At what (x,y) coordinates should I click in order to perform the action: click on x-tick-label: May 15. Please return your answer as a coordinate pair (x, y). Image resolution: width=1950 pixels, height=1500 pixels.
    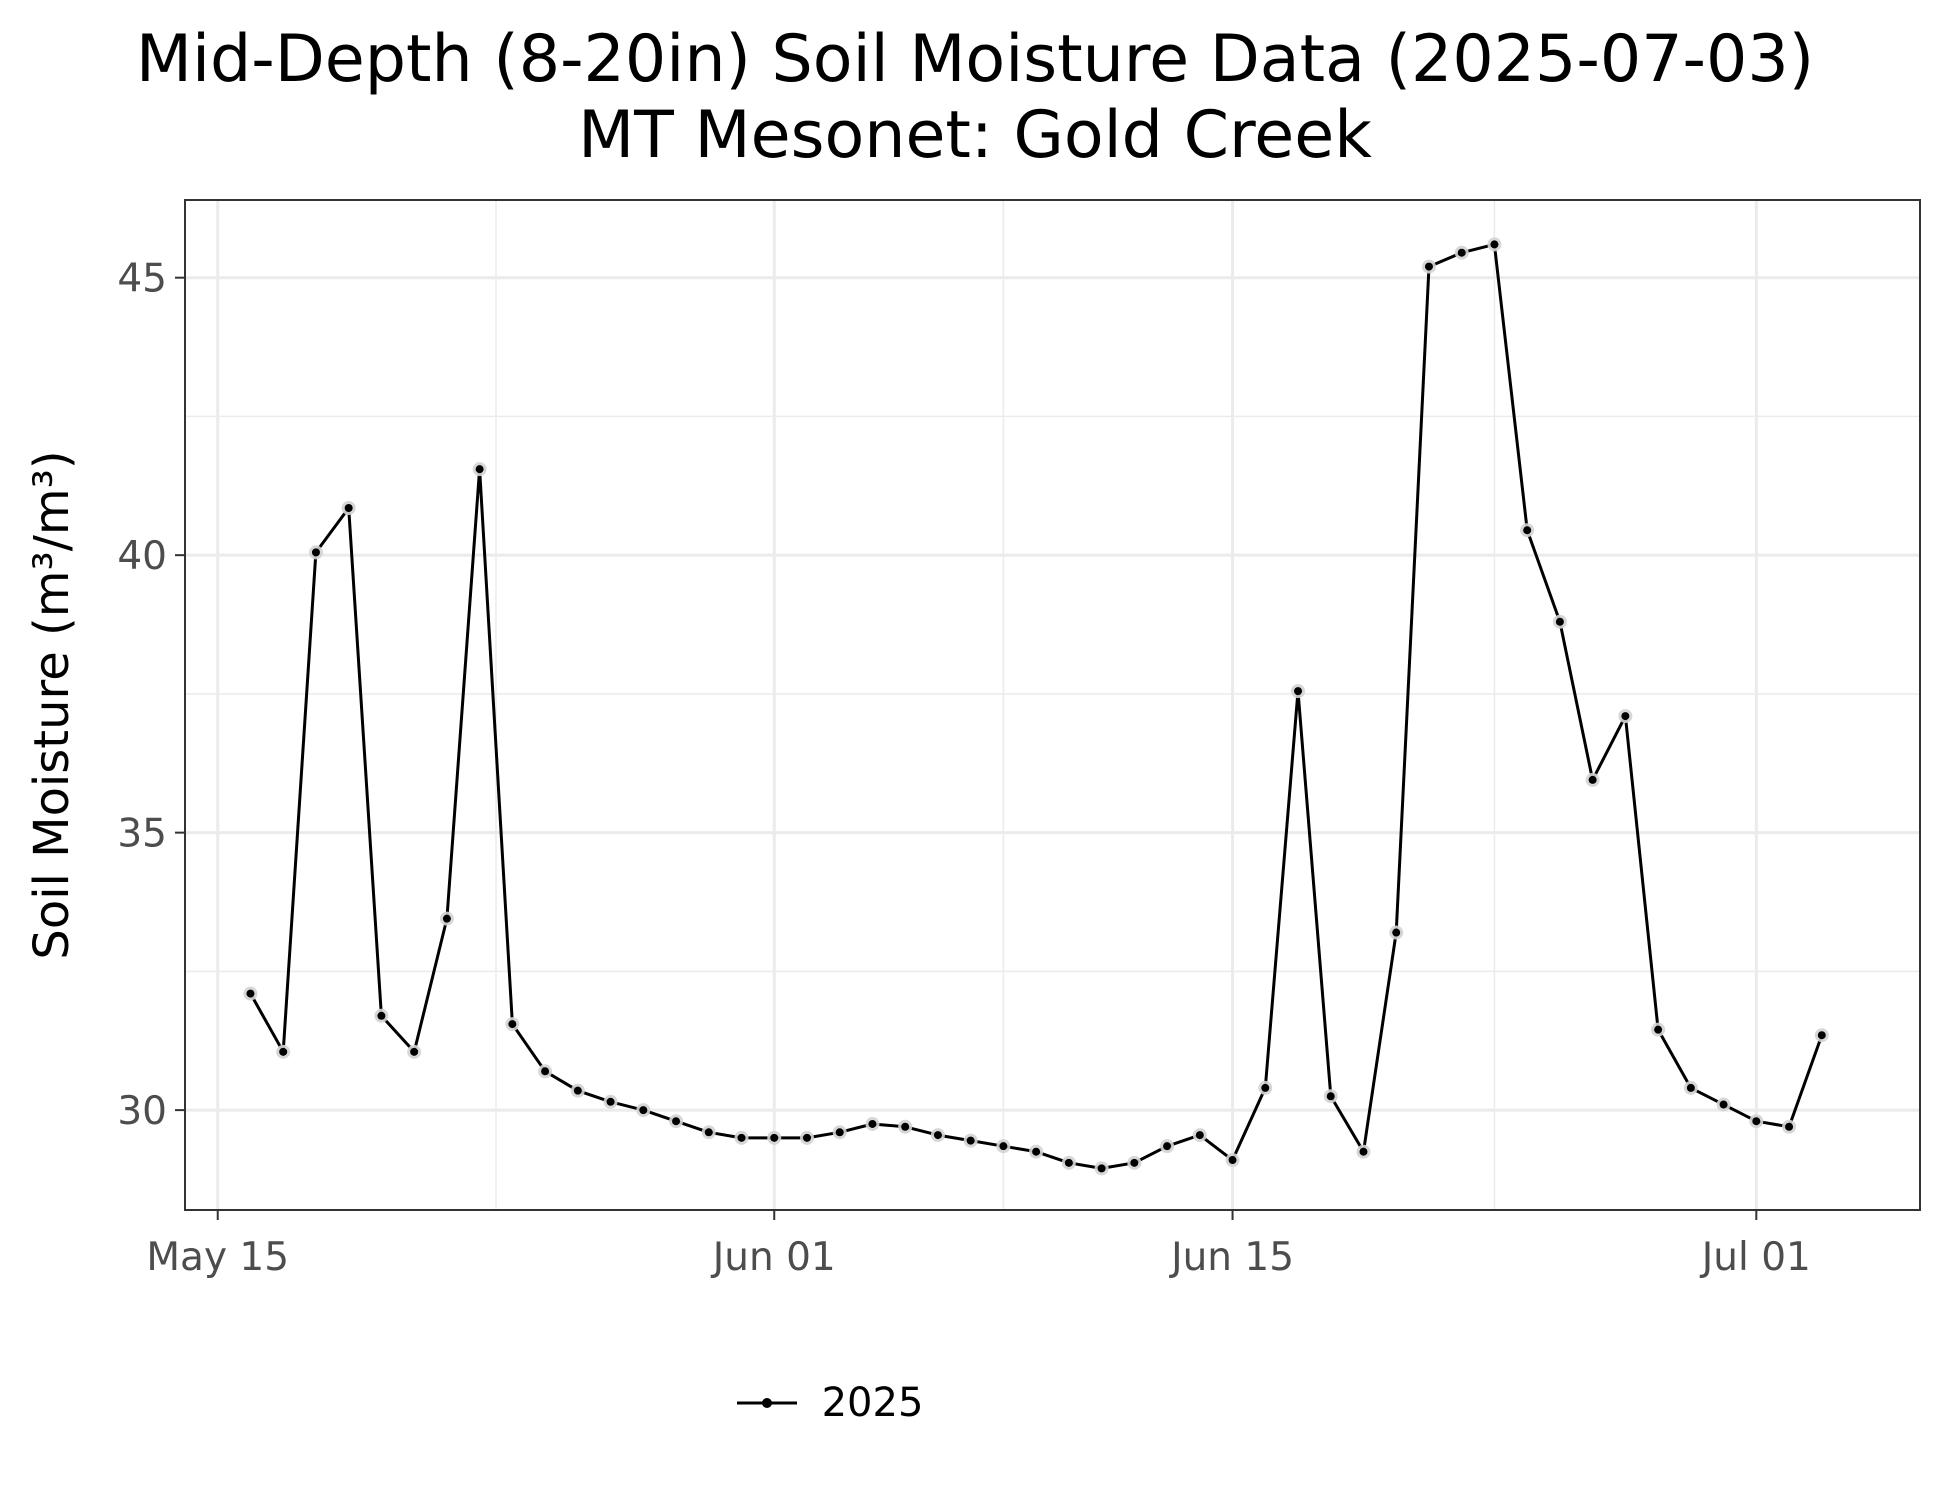
    Looking at the image, I should click on (217, 1257).